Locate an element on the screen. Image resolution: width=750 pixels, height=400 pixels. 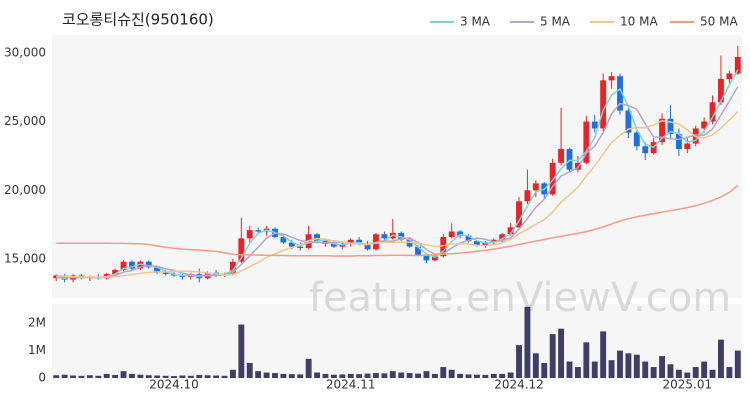
legend-label: 50 MA is located at coordinates (719, 22).